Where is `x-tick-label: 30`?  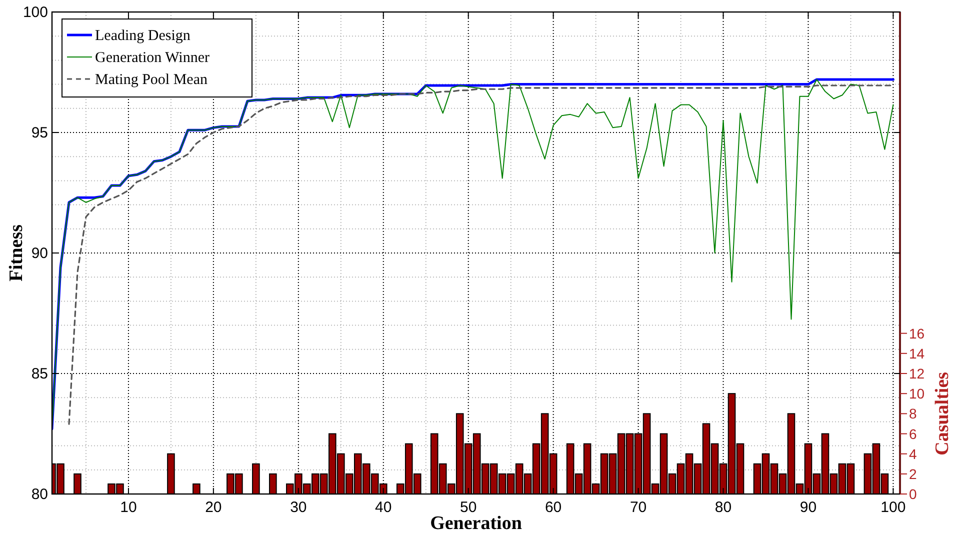
x-tick-label: 30 is located at coordinates (298, 507).